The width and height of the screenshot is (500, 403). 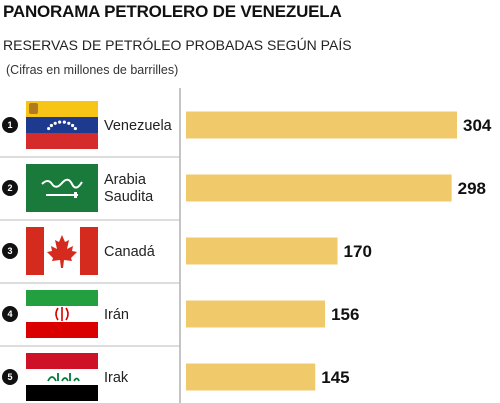 I want to click on value-label: 145, so click(x=335, y=377).